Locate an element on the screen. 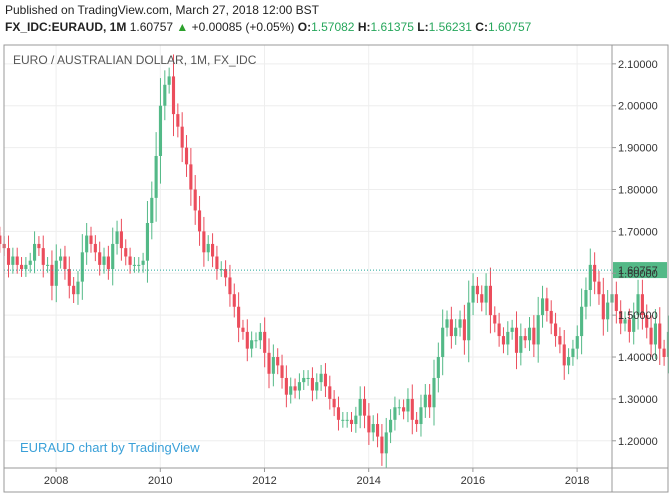  low-value: 1.56231 is located at coordinates (450, 27).